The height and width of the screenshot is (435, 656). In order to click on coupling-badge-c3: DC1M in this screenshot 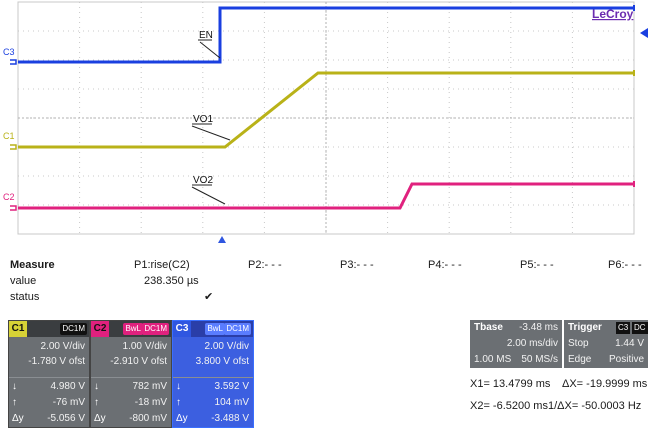, I will do `click(237, 329)`.